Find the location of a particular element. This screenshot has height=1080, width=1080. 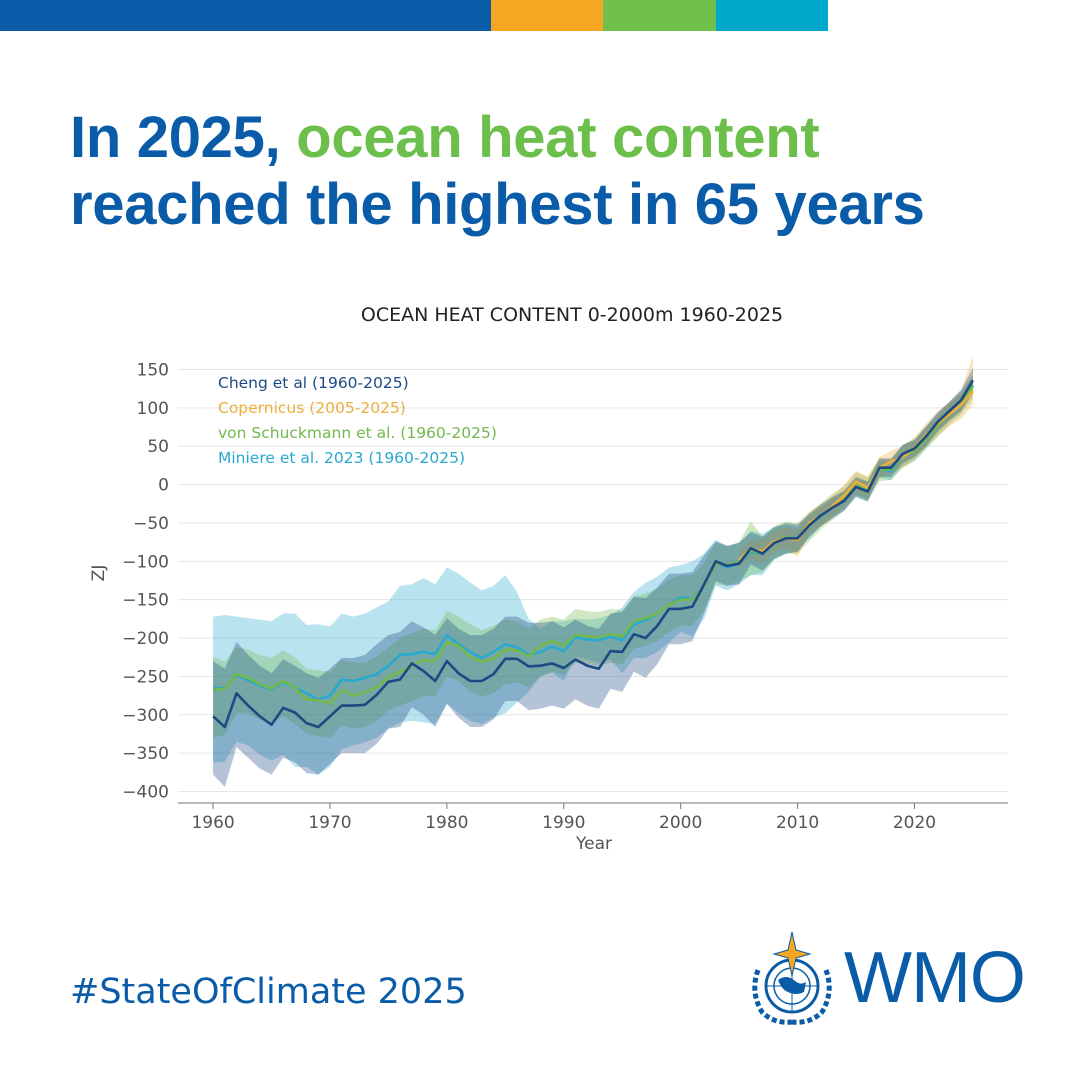

bar-segment-blue is located at coordinates (245, 15).